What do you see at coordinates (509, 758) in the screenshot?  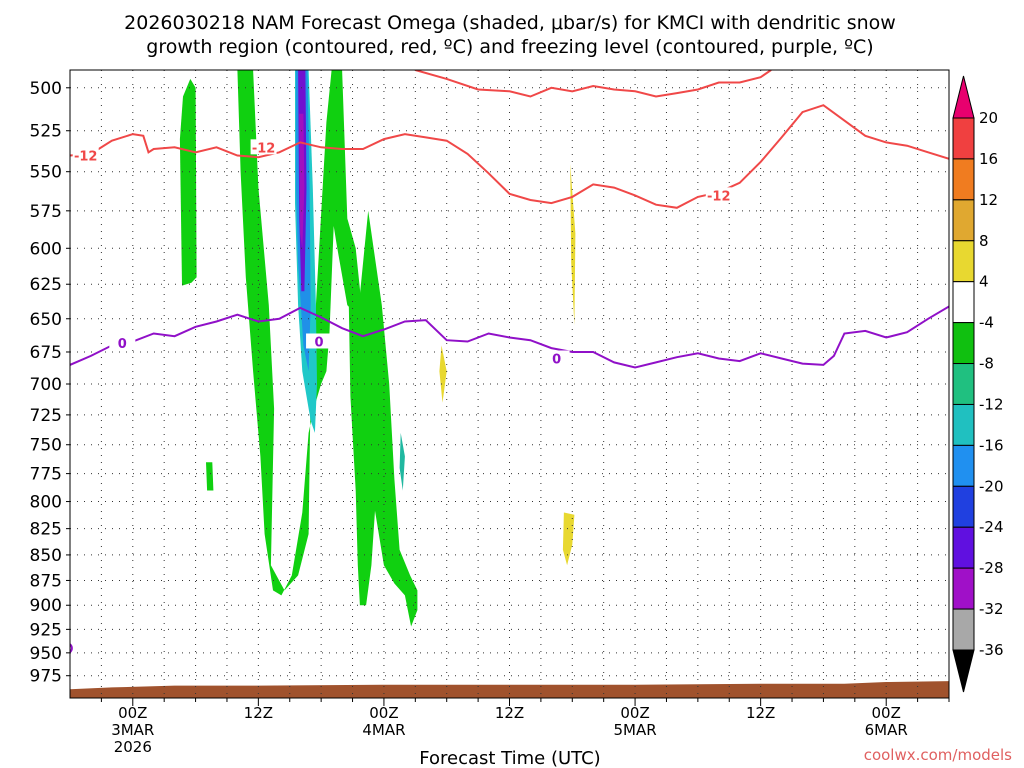 I see `x-axis-label: Forecast Time (UTC)` at bounding box center [509, 758].